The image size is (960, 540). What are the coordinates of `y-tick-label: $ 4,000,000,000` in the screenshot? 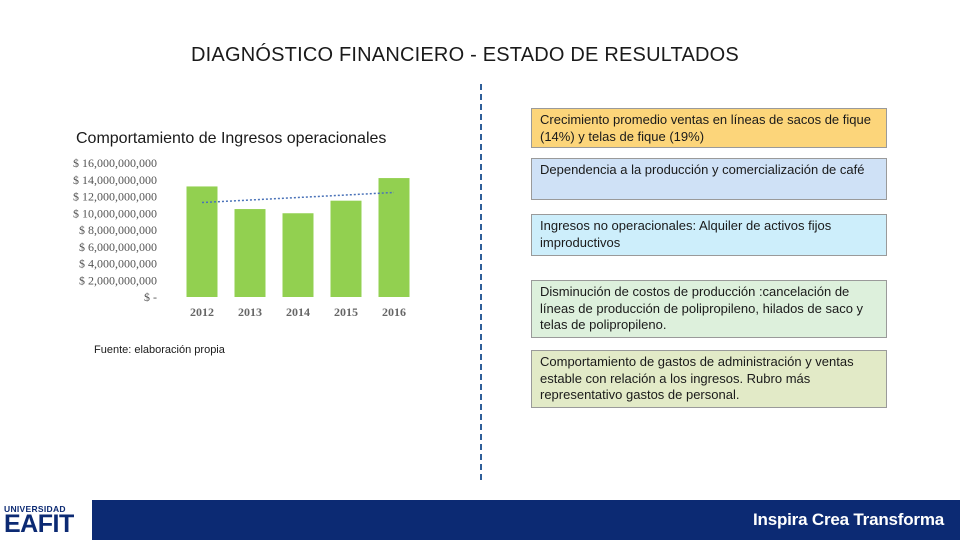 It's located at (118, 264).